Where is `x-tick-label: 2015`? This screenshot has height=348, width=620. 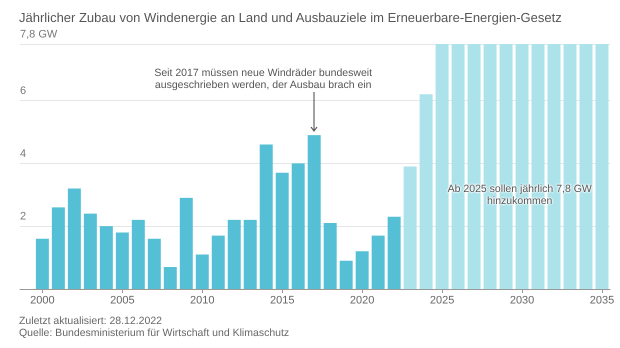 x-tick-label: 2015 is located at coordinates (282, 300).